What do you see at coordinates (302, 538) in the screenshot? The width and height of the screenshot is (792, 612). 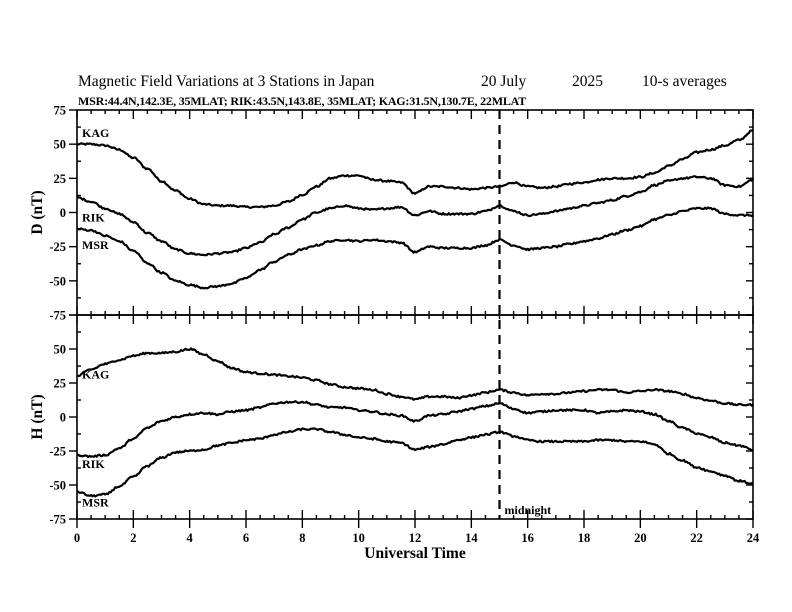 I see `x-tick-label: 8` at bounding box center [302, 538].